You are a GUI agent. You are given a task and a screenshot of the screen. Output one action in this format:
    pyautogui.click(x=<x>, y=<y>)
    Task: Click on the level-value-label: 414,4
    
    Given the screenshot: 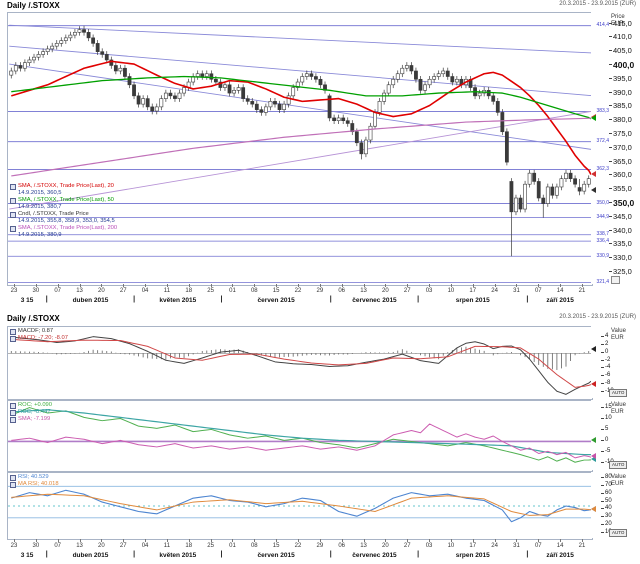 What is the action you would take?
    pyautogui.click(x=602, y=25)
    